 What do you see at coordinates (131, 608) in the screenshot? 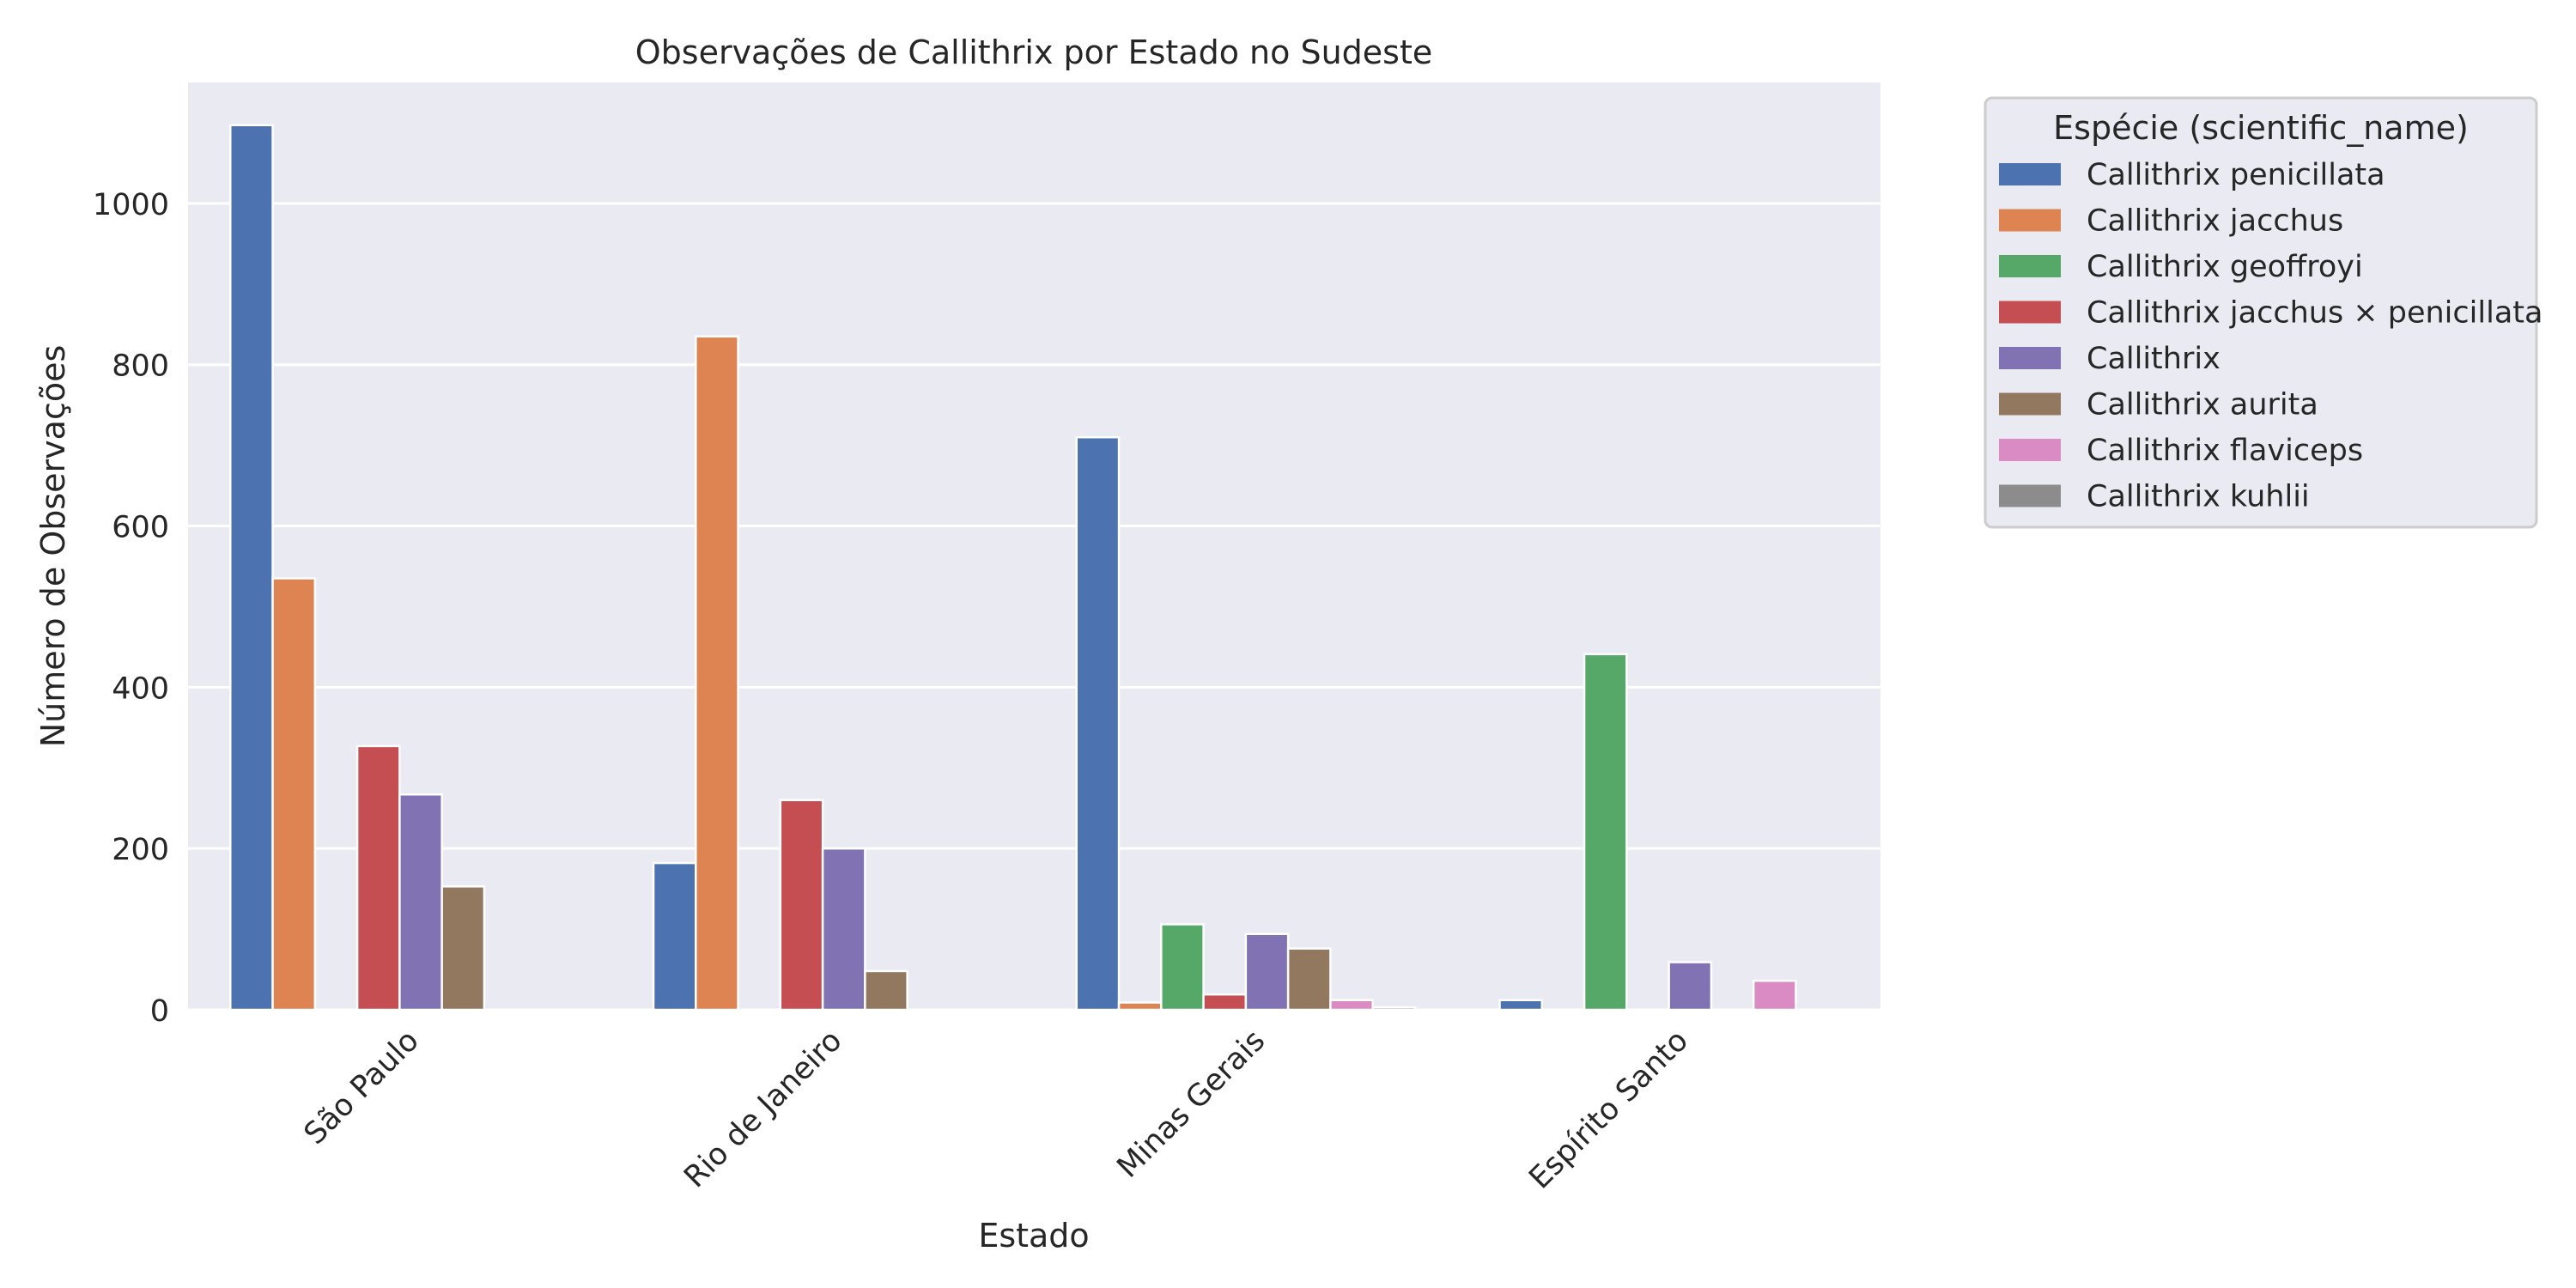
I see `y-tick-labels: 0 200 400 600 800 1000` at bounding box center [131, 608].